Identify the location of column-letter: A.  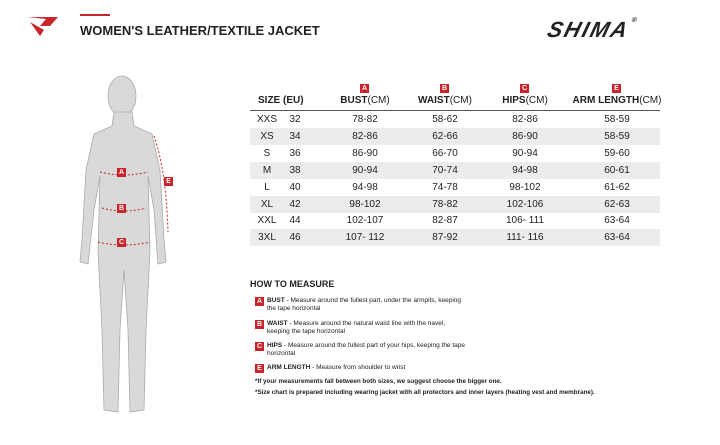
(364, 88).